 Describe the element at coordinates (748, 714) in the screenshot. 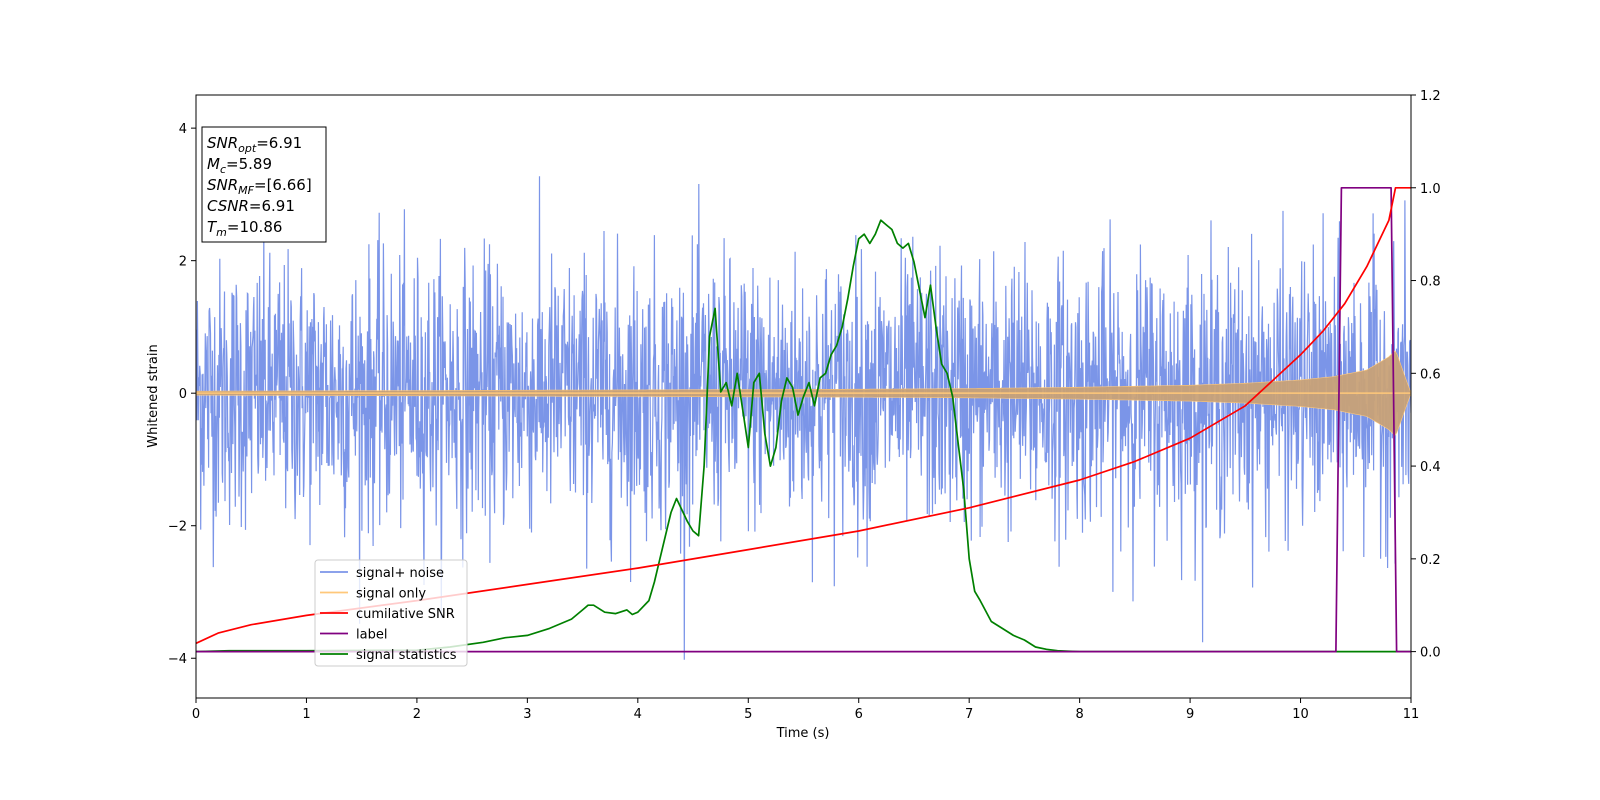

I see `x-tick-label: 5` at that location.